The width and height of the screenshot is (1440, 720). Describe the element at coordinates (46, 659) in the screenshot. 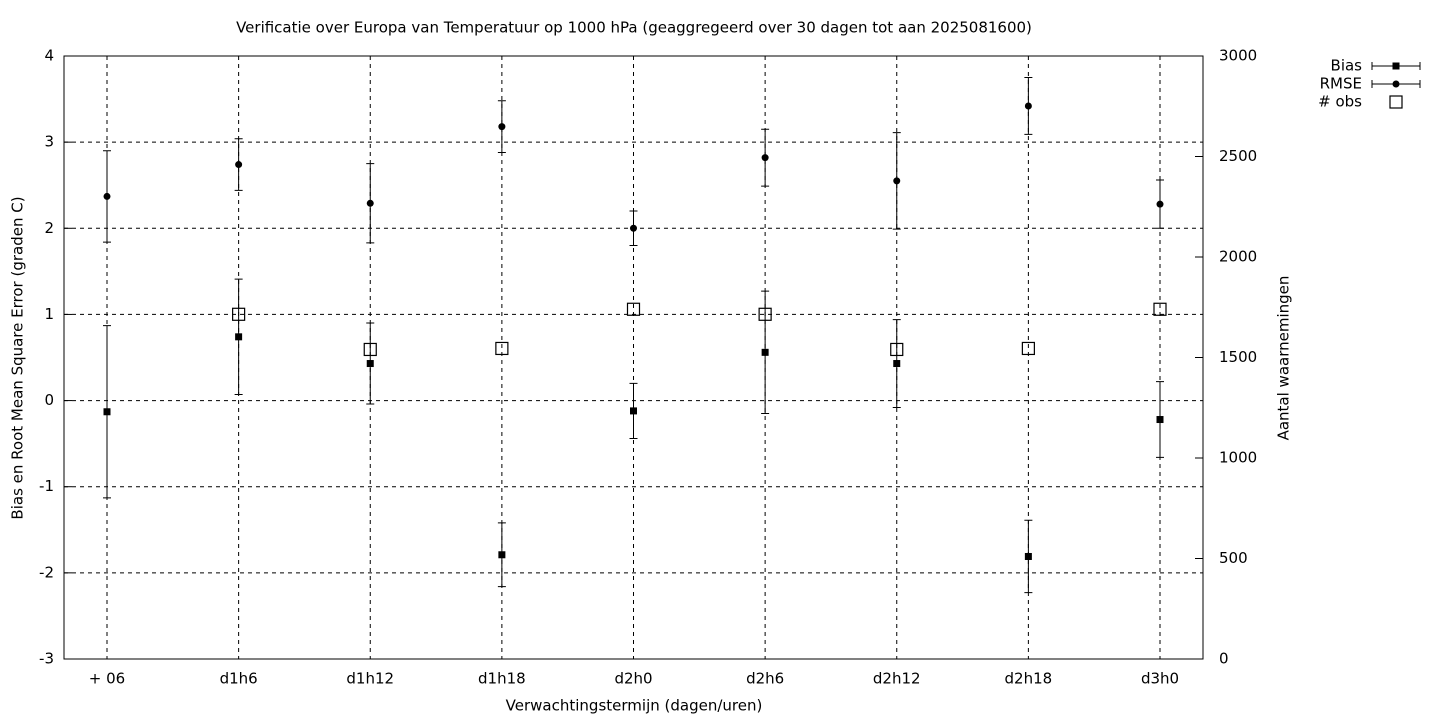

I see `y-tick-label: -3` at that location.